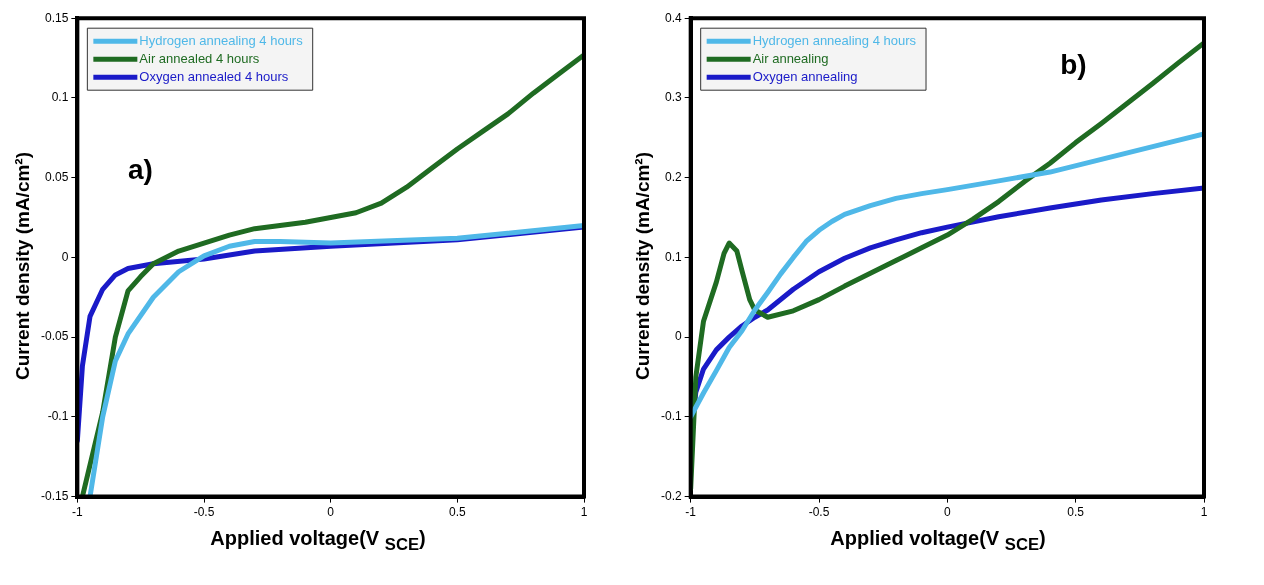 Image resolution: width=1264 pixels, height=585 pixels. What do you see at coordinates (56, 17) in the screenshot?
I see `y-tick-label: 0.15` at bounding box center [56, 17].